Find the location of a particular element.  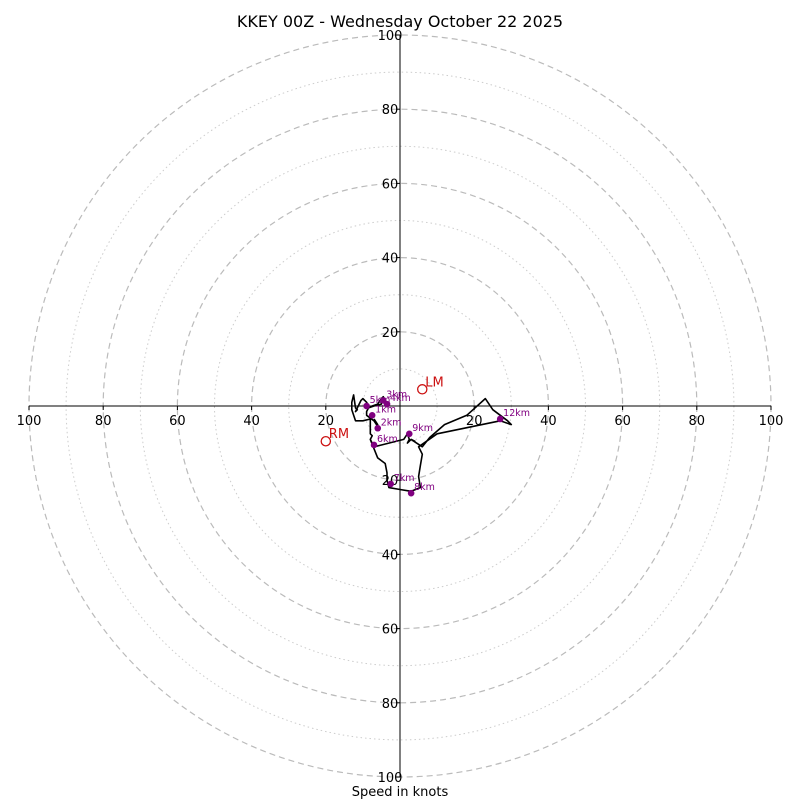

height-marker-1km is located at coordinates (372, 415).